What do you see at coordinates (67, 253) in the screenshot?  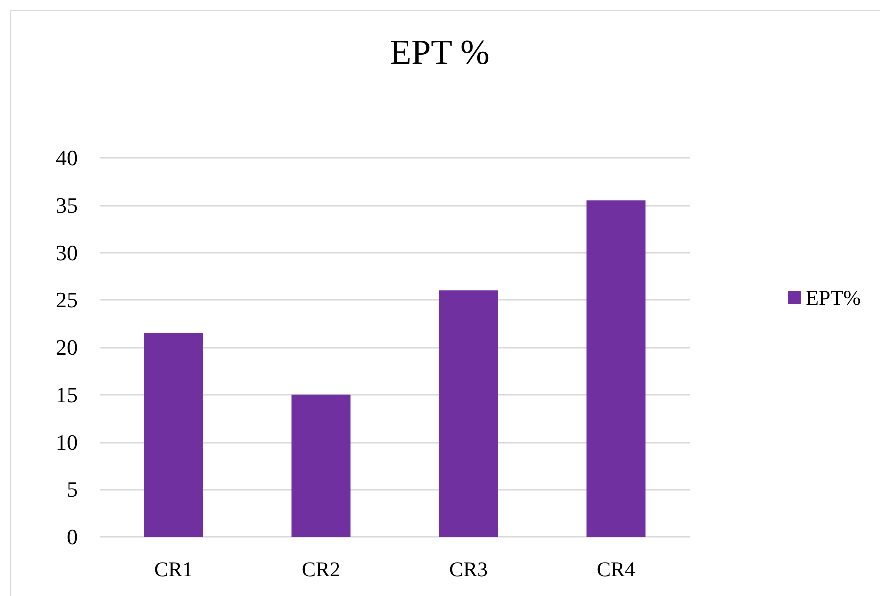 I see `y-tick-label: 30` at bounding box center [67, 253].